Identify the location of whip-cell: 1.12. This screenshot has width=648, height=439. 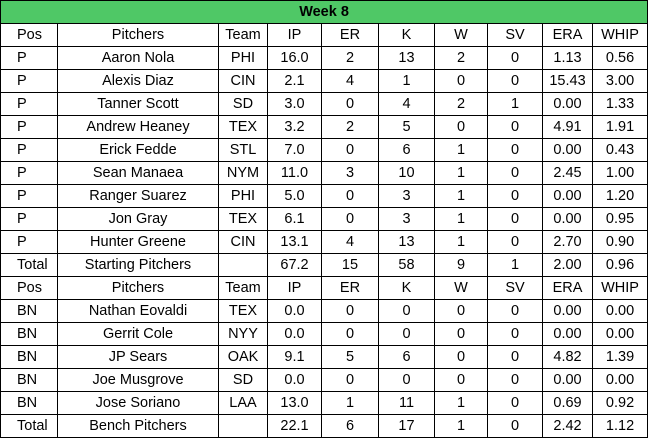
(619, 426).